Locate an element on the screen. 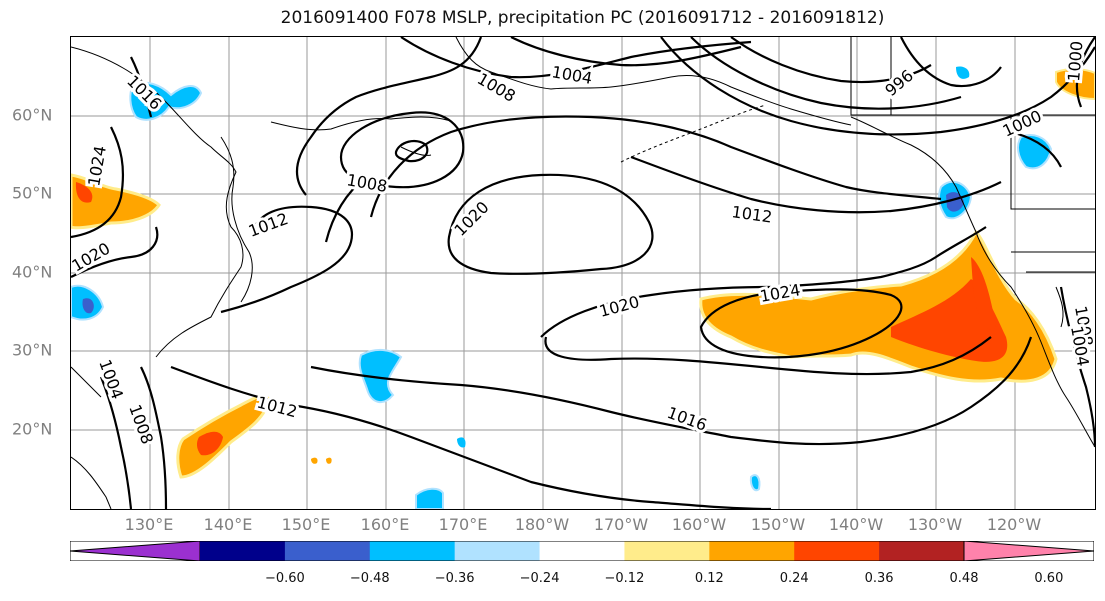 The width and height of the screenshot is (1105, 601). precip-positive-west is located at coordinates (223, 436).